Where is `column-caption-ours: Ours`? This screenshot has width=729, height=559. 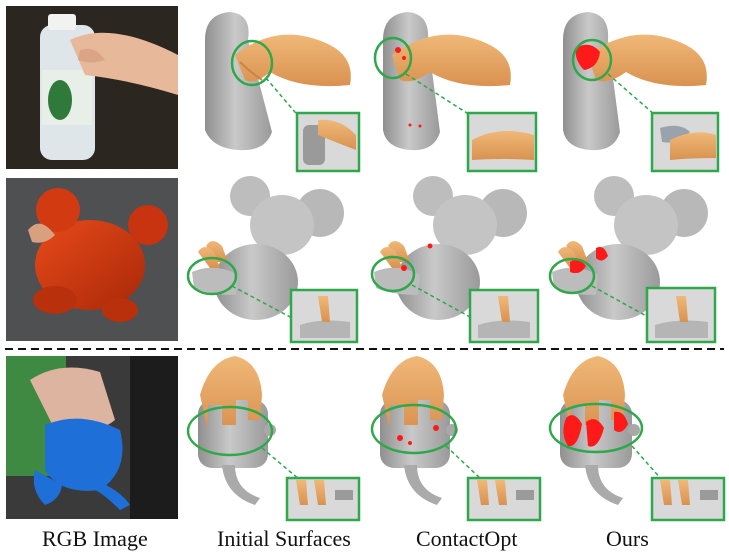
column-caption-ours: Ours is located at coordinates (627, 538).